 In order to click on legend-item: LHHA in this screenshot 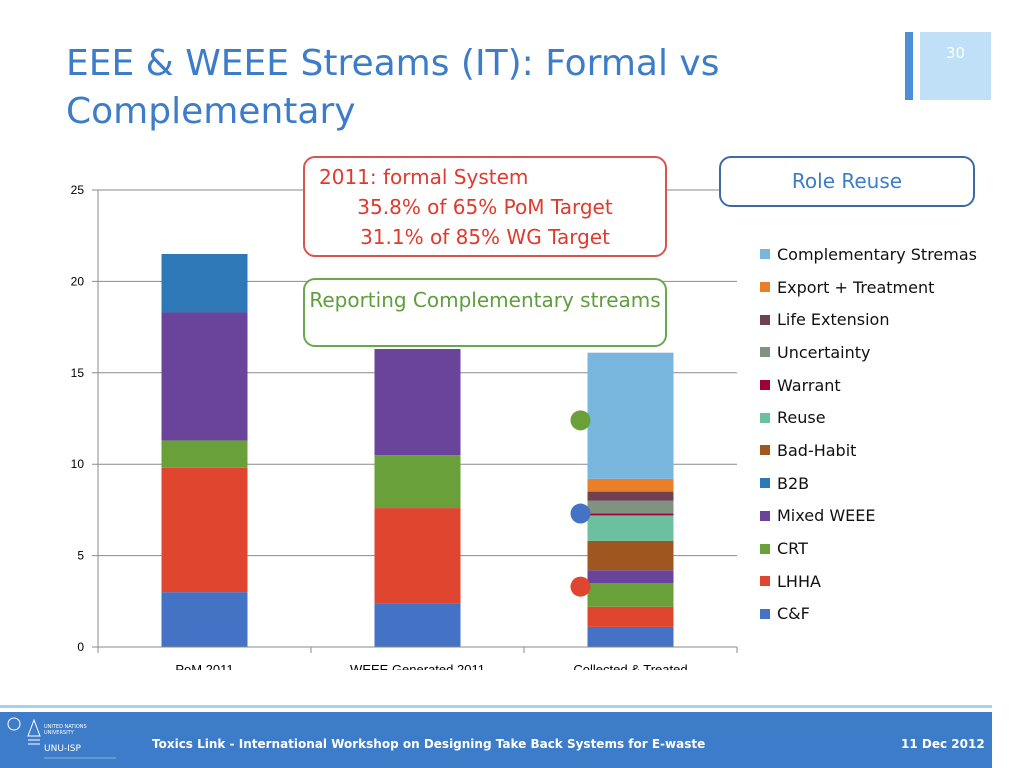, I will do `click(868, 581)`.